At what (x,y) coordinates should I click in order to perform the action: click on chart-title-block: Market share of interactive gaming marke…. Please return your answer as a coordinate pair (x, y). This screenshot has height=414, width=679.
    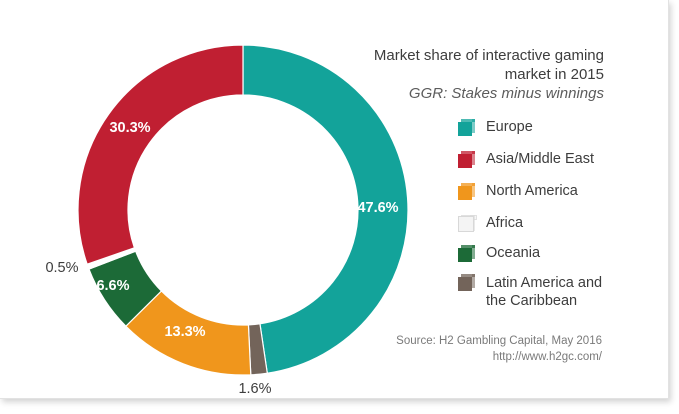
    Looking at the image, I should click on (474, 74).